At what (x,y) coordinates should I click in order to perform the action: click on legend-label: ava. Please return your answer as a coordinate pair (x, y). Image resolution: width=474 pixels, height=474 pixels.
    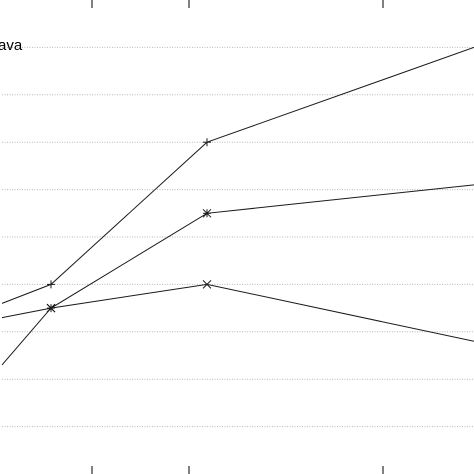
    Looking at the image, I should click on (11, 45).